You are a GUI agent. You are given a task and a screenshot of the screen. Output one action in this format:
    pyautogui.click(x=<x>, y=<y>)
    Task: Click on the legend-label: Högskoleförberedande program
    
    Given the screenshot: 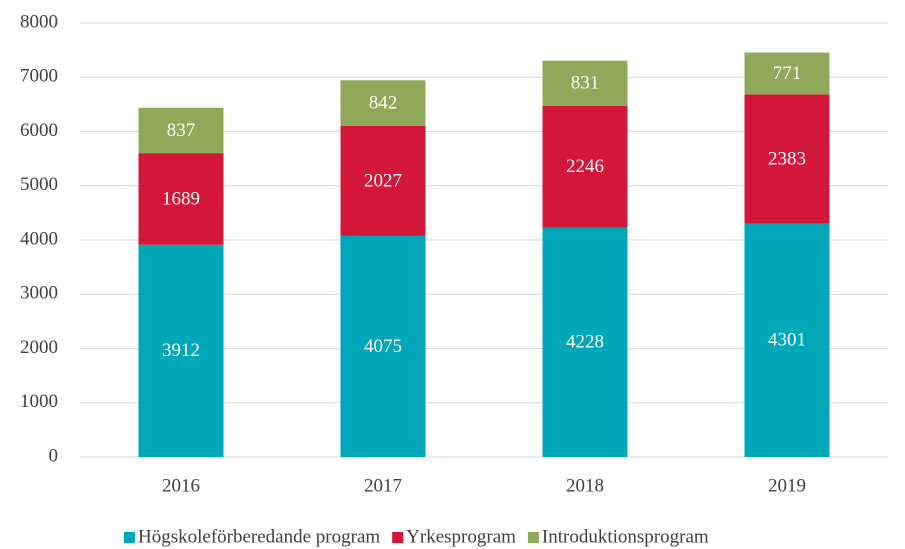 What is the action you would take?
    pyautogui.click(x=259, y=536)
    